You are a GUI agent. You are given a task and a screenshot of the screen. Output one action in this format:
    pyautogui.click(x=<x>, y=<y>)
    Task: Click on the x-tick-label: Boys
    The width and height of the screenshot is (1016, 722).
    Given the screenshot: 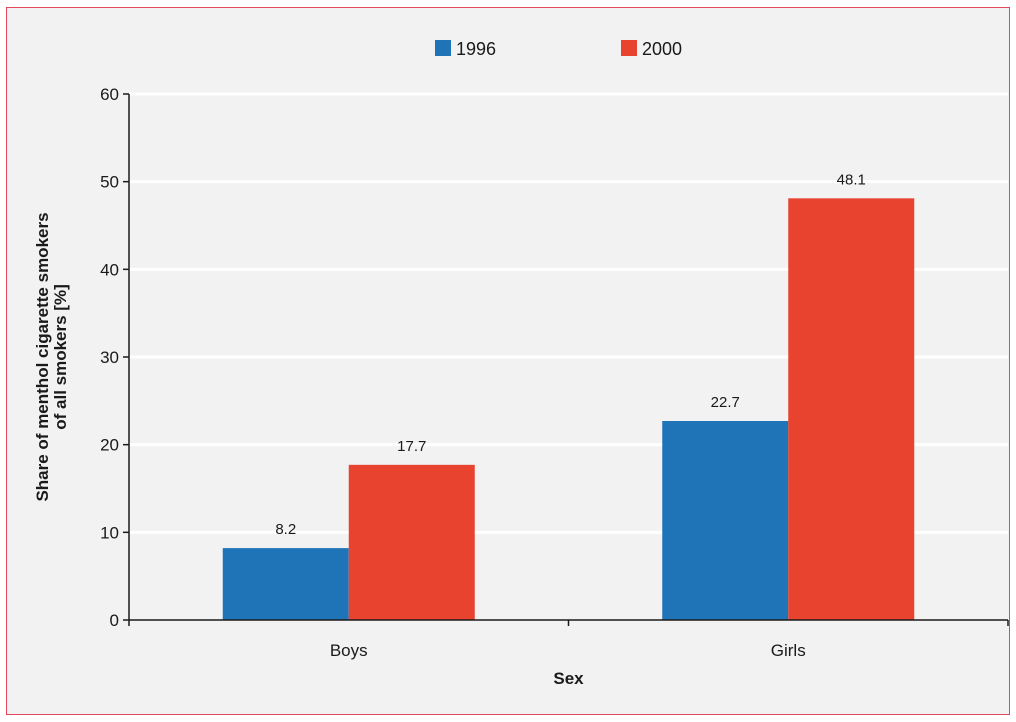 What is the action you would take?
    pyautogui.click(x=349, y=650)
    